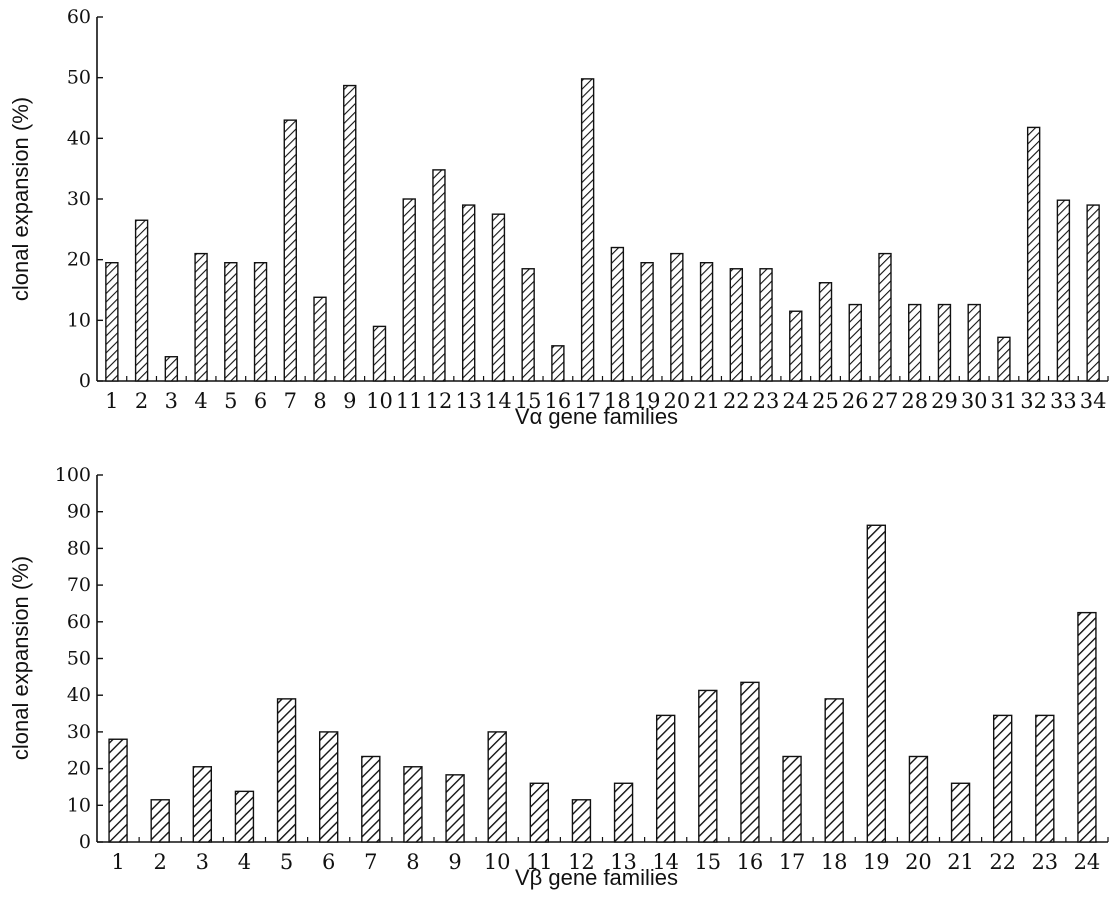 Image resolution: width=1118 pixels, height=917 pixels. What do you see at coordinates (85, 381) in the screenshot?
I see `y-tick-label: 0` at bounding box center [85, 381].